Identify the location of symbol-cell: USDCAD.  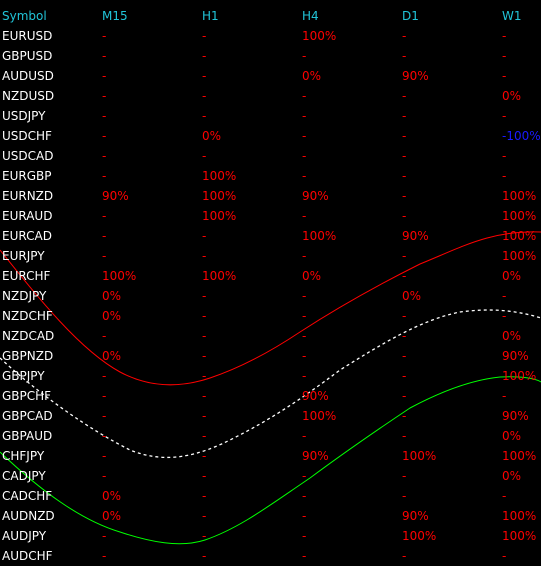
(28, 156).